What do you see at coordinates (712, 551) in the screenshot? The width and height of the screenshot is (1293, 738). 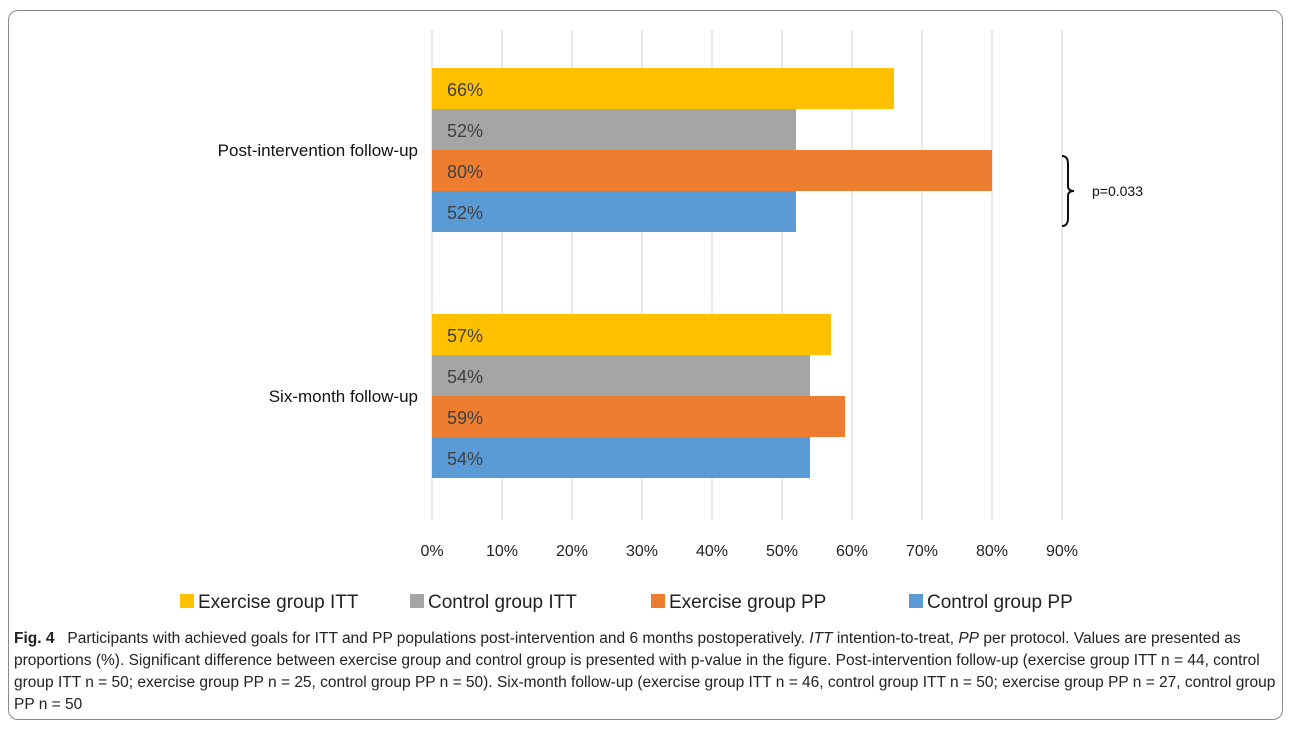 I see `x-tick-label: 40%` at bounding box center [712, 551].